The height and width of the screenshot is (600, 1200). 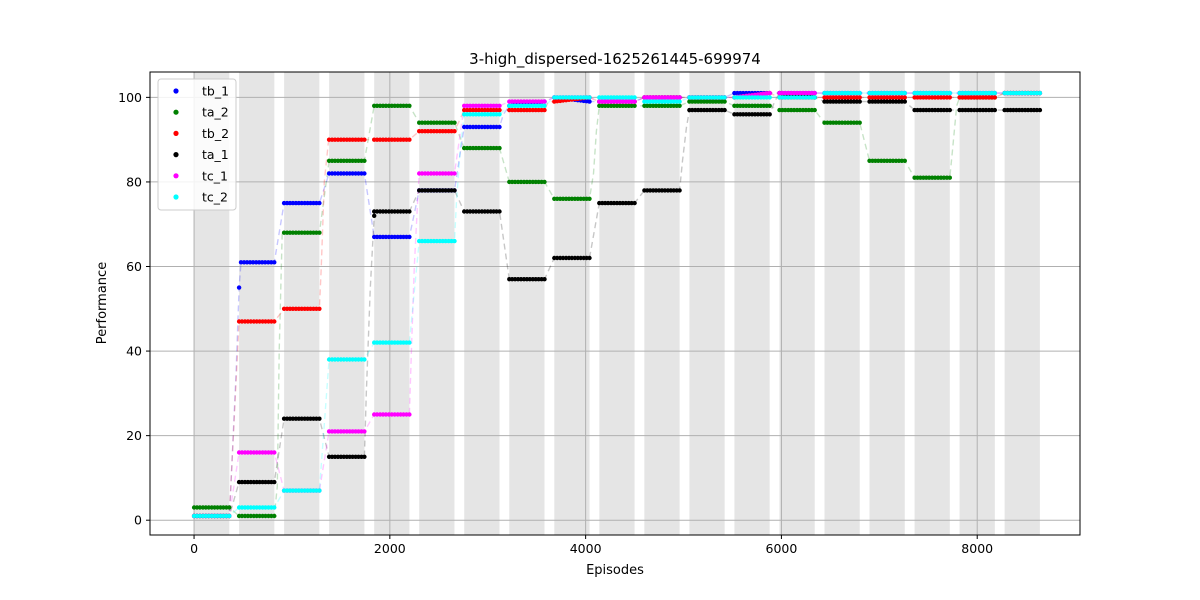 What do you see at coordinates (134, 266) in the screenshot?
I see `y-tick-label: 60` at bounding box center [134, 266].